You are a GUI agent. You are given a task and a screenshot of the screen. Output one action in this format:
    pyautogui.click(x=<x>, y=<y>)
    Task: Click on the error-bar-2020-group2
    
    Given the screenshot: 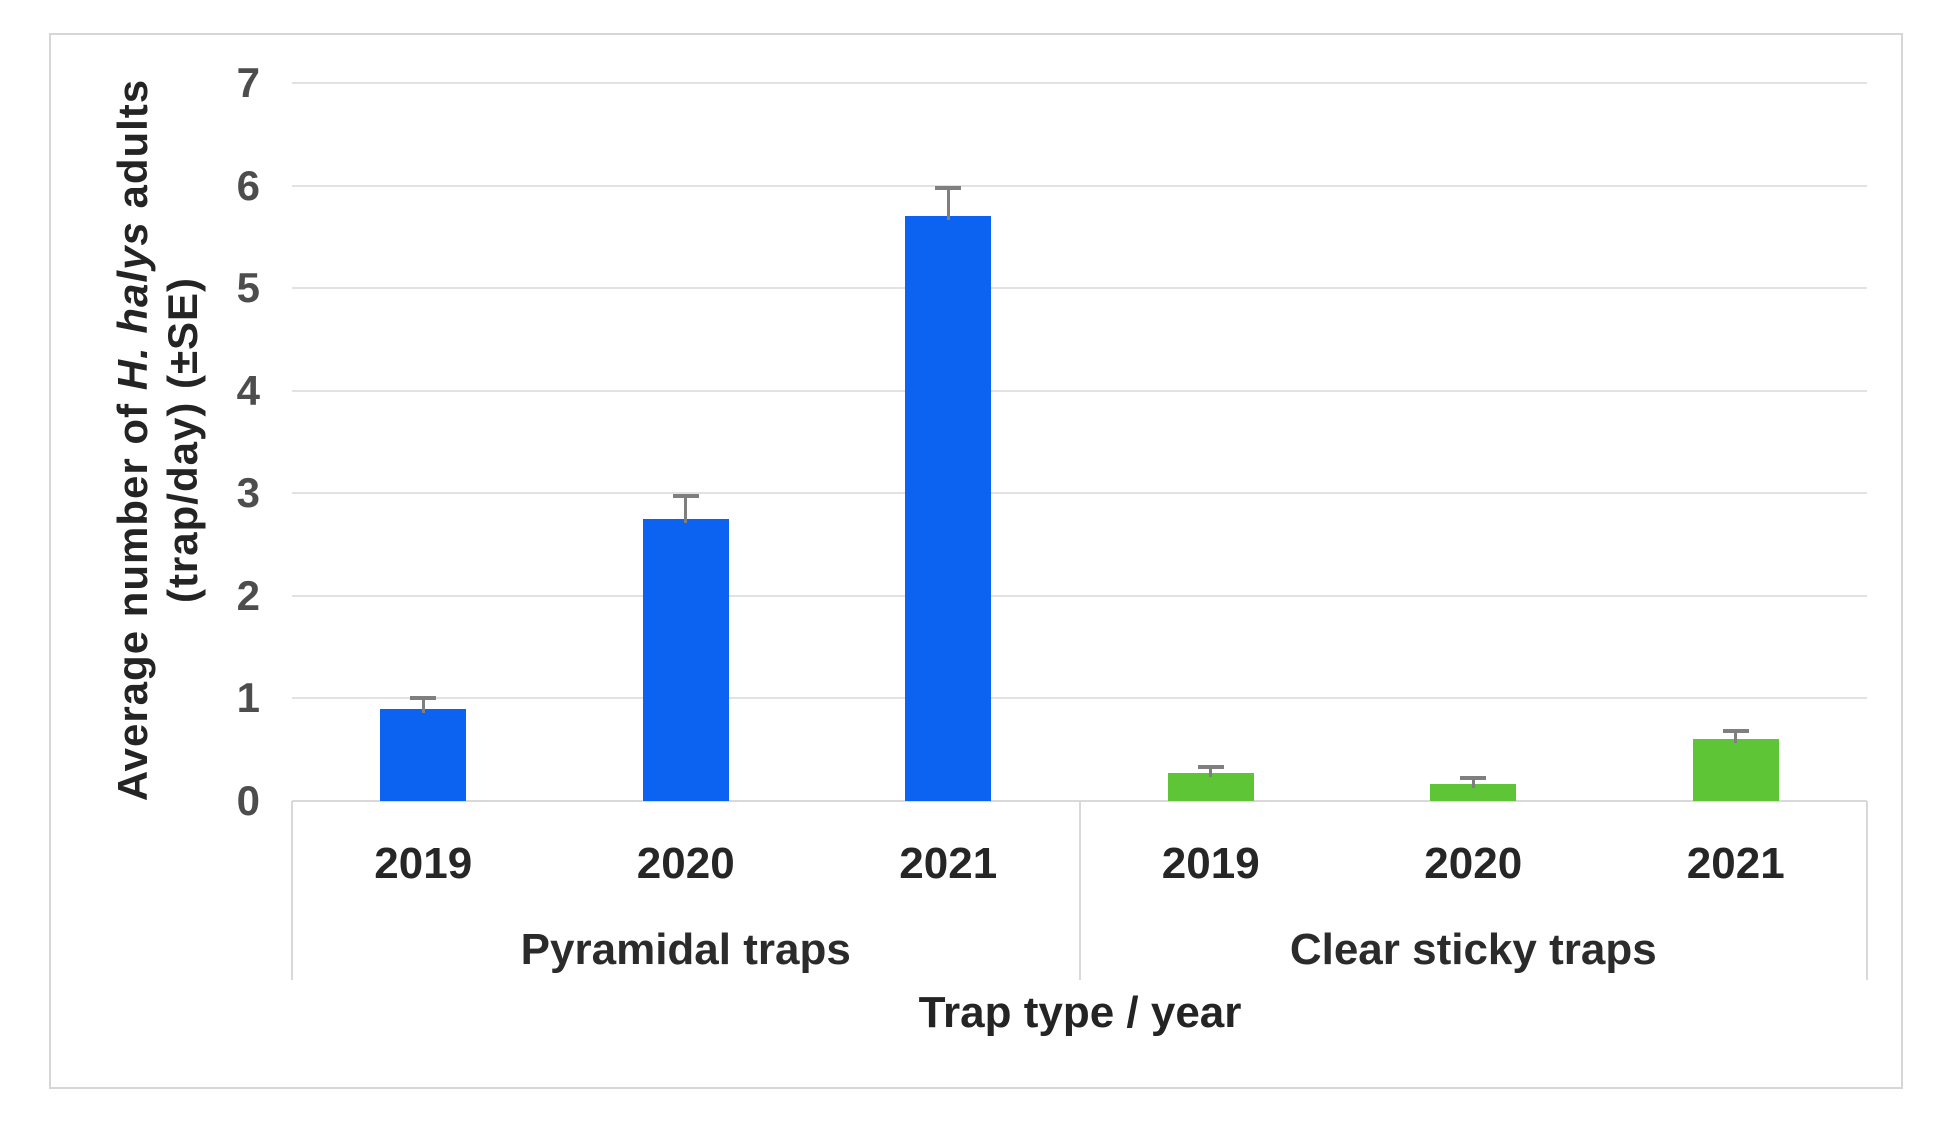 What is the action you would take?
    pyautogui.click(x=1473, y=783)
    